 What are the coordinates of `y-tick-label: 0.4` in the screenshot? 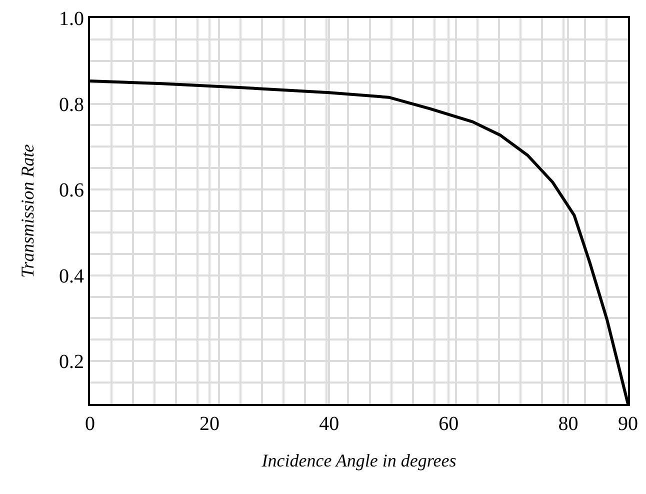 It's located at (71, 276).